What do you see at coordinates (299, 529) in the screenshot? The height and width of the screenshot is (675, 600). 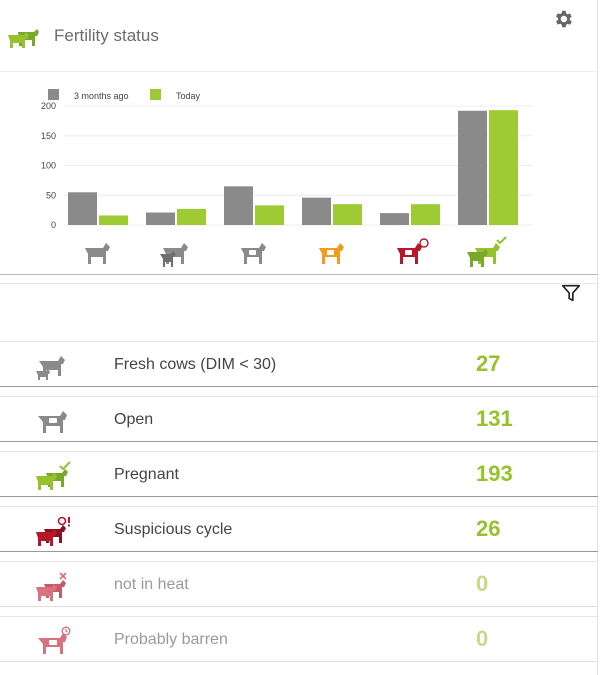 I see `status-row-suspicious-cycle: Suspicious cycle 26` at bounding box center [299, 529].